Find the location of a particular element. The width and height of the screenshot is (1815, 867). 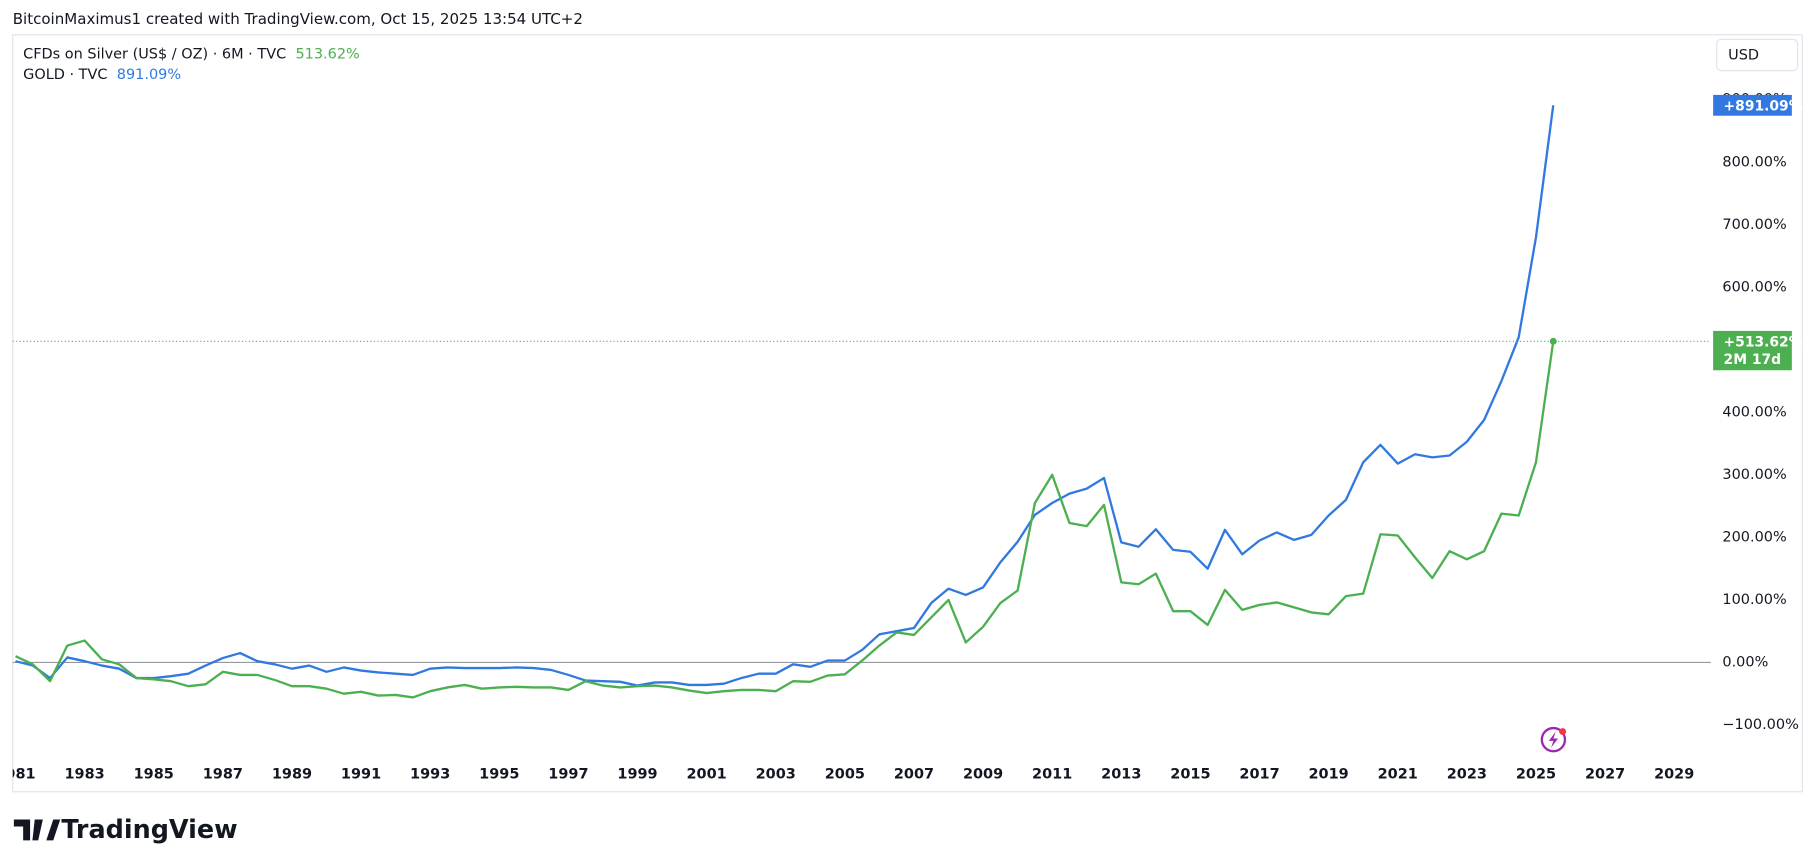

x-tick-label: 2015 is located at coordinates (1190, 774).